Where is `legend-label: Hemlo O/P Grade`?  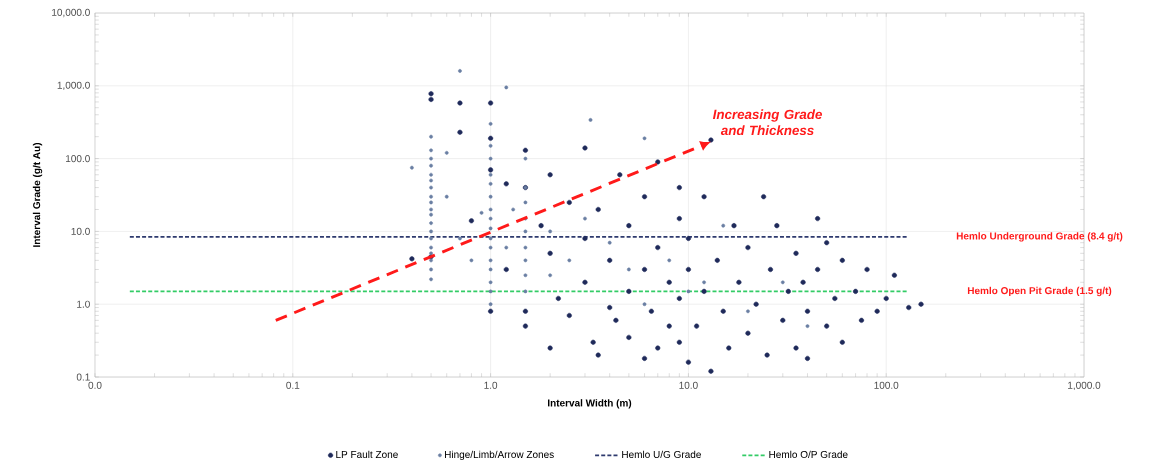 legend-label: Hemlo O/P Grade is located at coordinates (808, 454).